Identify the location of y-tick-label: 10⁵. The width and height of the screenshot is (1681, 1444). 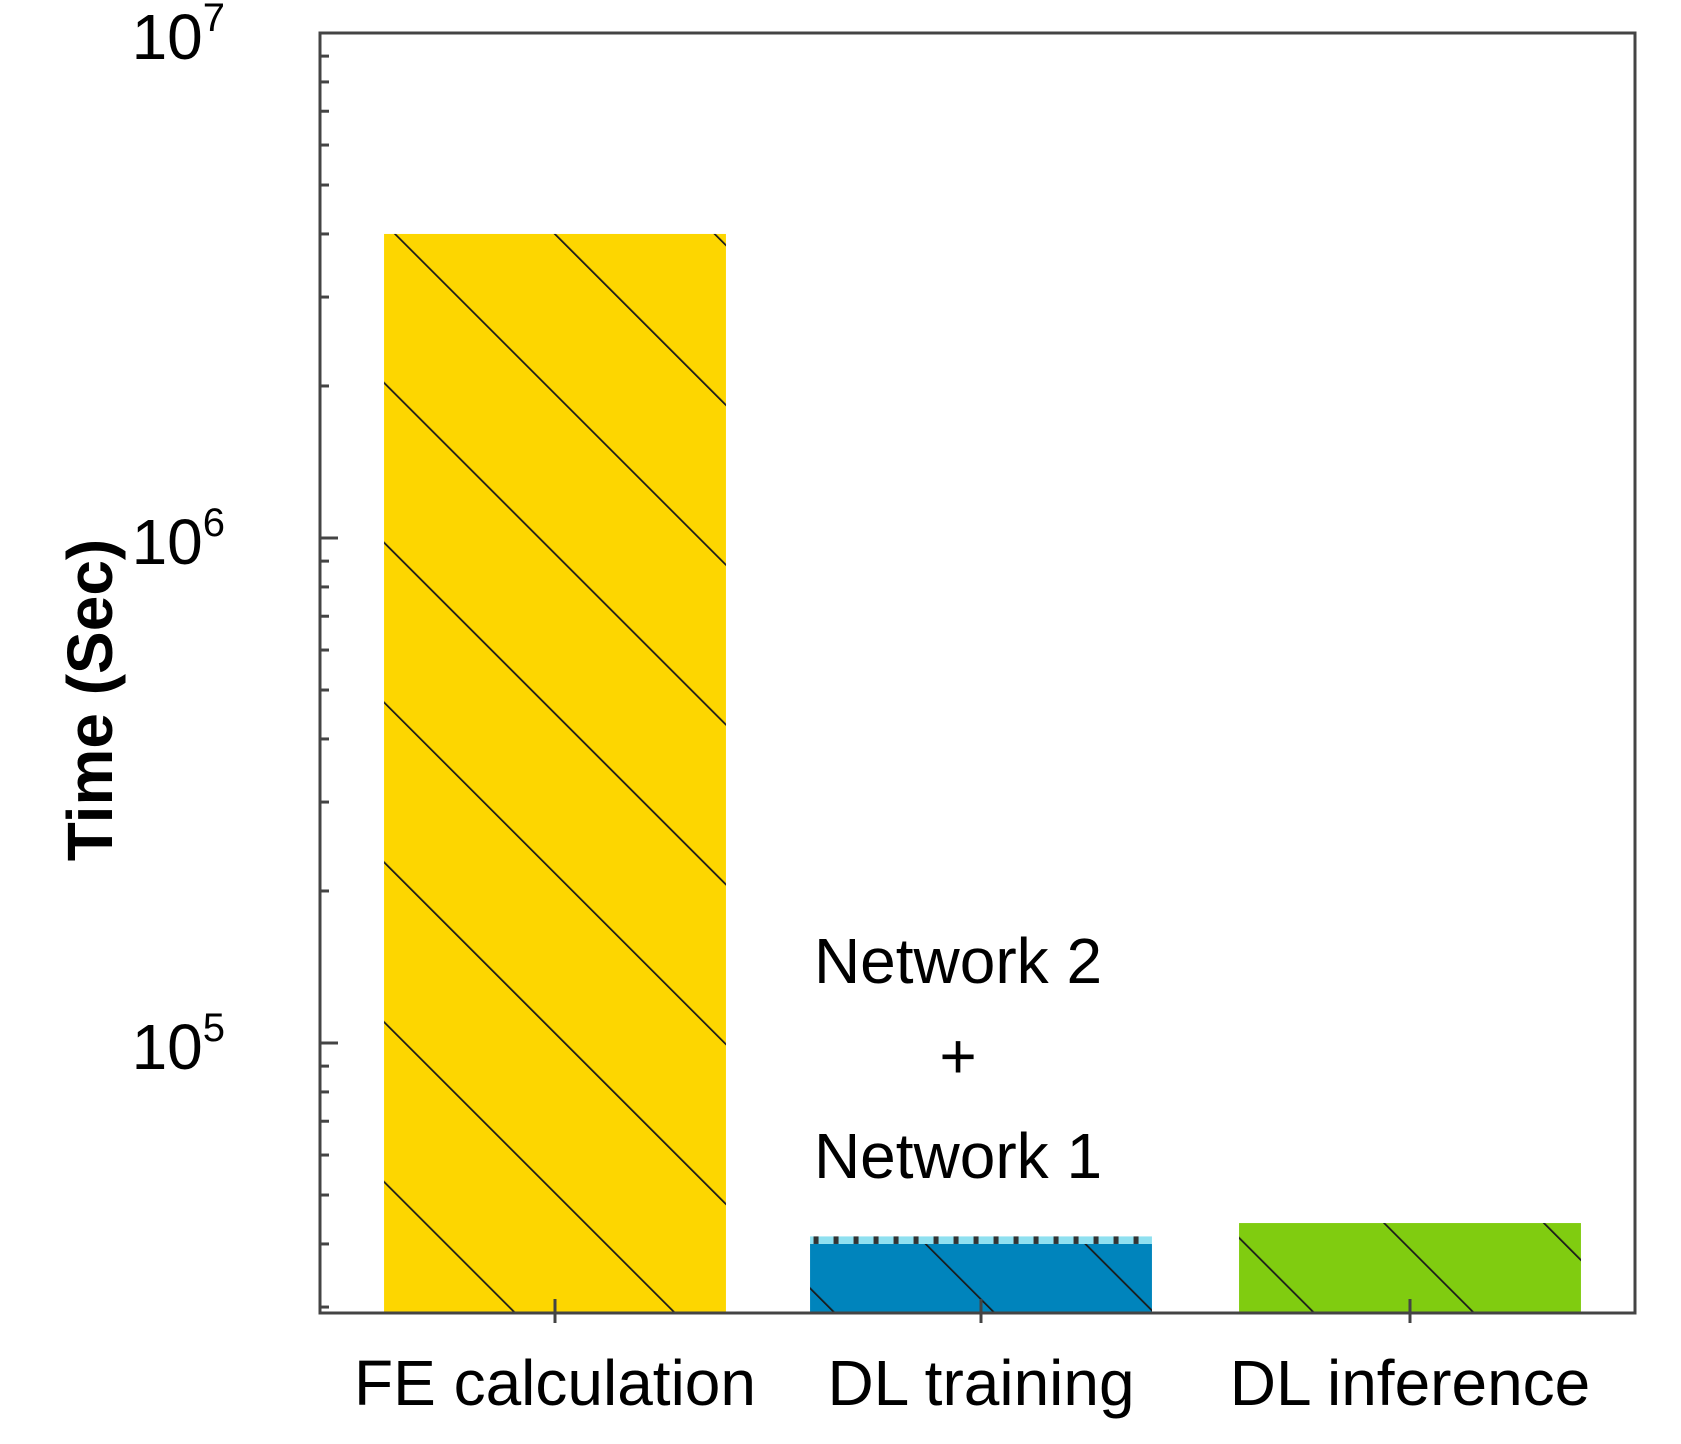
(178, 1044).